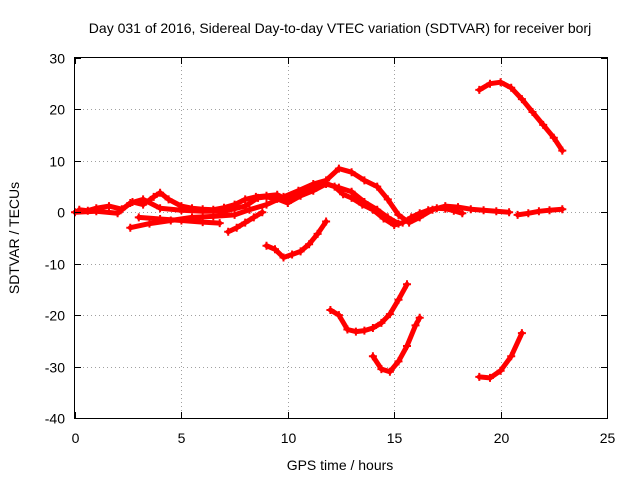  What do you see at coordinates (395, 438) in the screenshot?
I see `x-tick-label: 15` at bounding box center [395, 438].